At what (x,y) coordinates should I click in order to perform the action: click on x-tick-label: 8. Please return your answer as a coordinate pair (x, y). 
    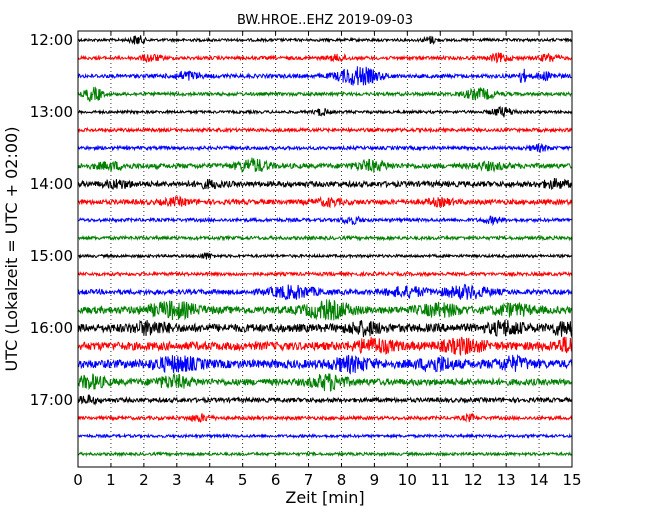
    Looking at the image, I should click on (342, 480).